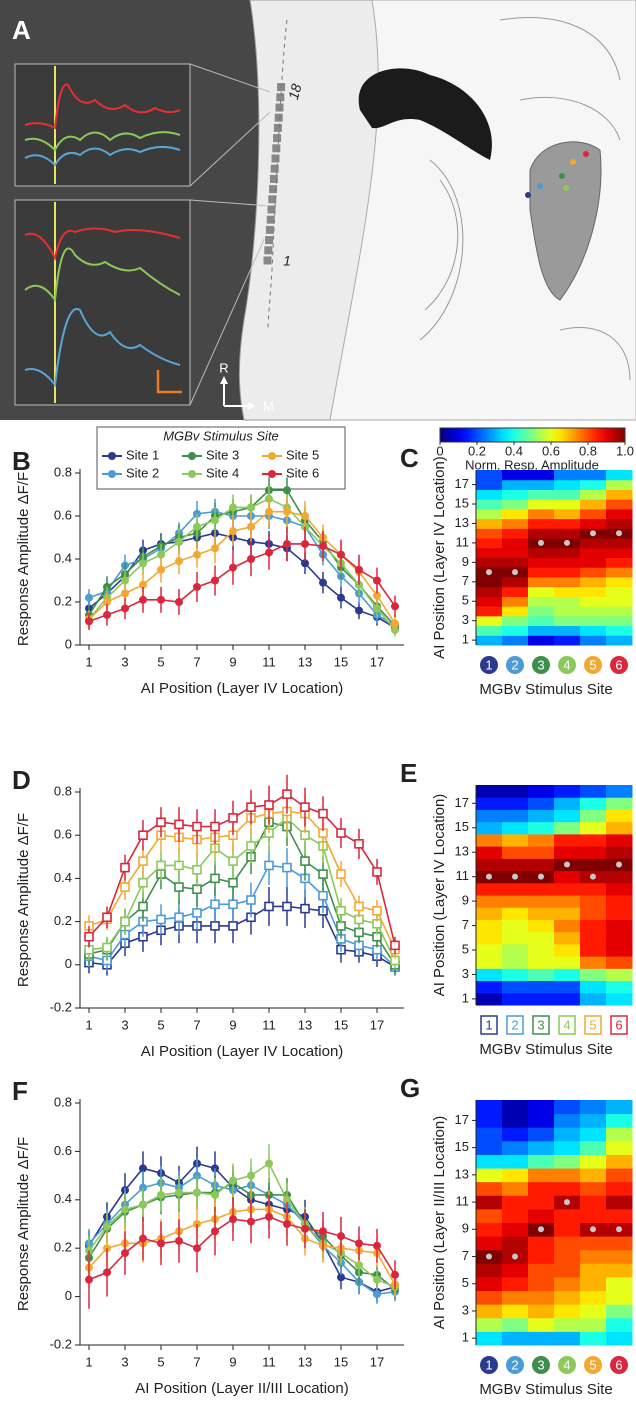 The image size is (636, 1412). I want to click on orientation-arrows, so click(237, 393).